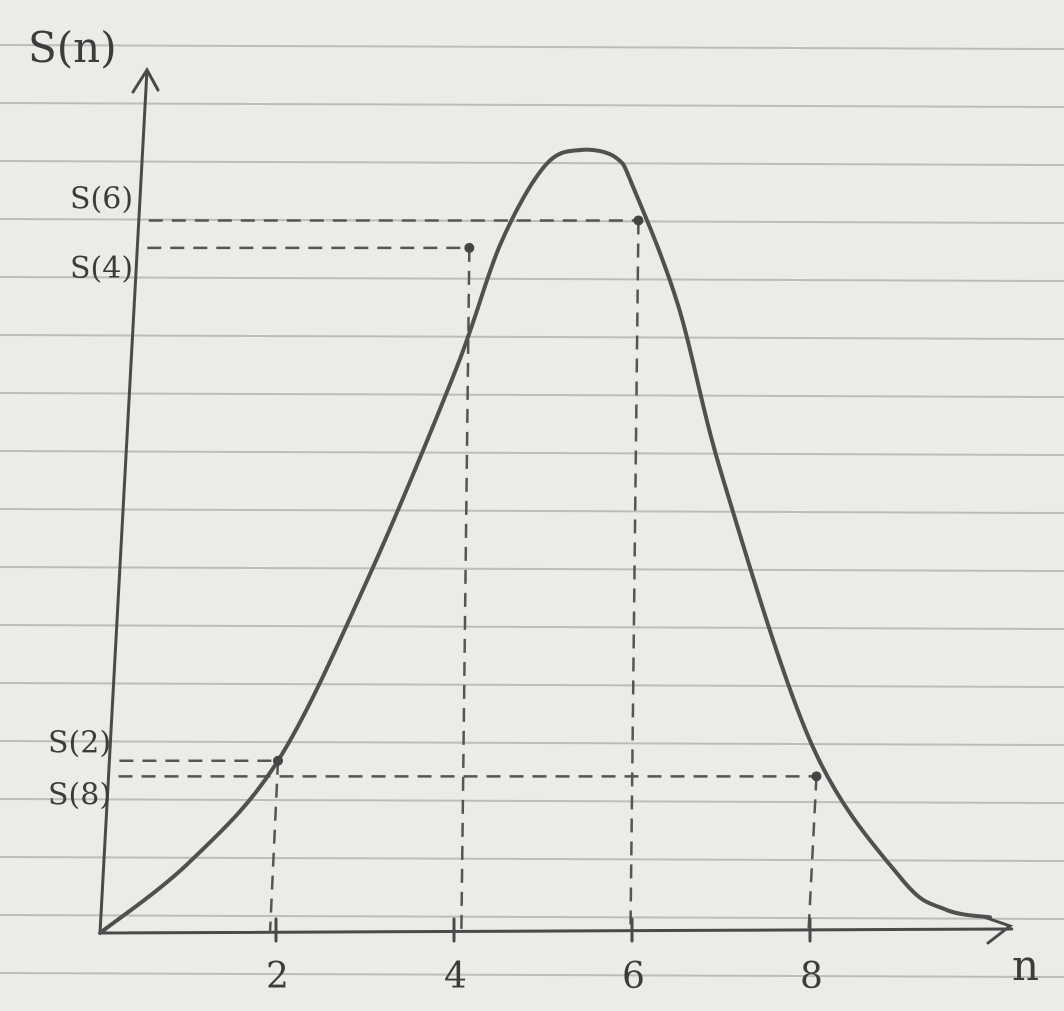 Image resolution: width=1064 pixels, height=1011 pixels. What do you see at coordinates (90, 496) in the screenshot?
I see `y-value-labels: S(6) S(4) S(2) S(8)` at bounding box center [90, 496].